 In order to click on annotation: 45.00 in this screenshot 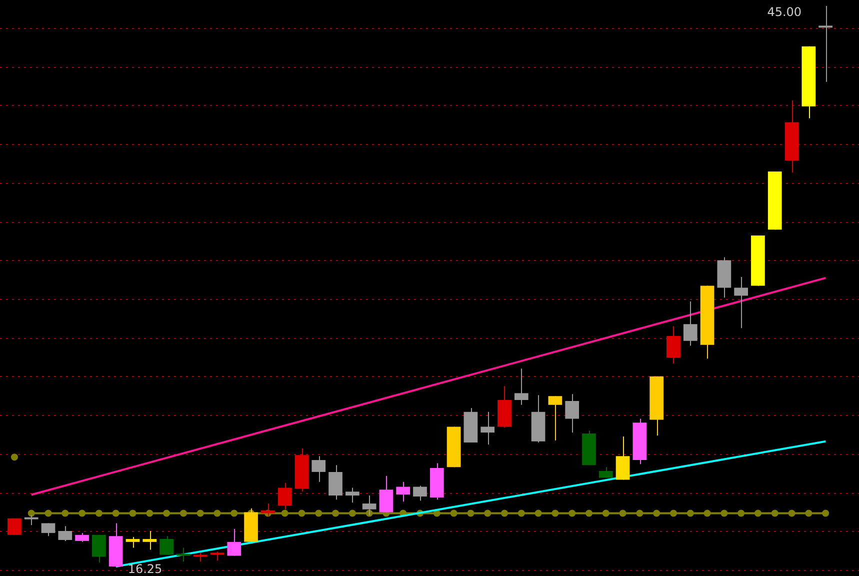, I will do `click(784, 12)`.